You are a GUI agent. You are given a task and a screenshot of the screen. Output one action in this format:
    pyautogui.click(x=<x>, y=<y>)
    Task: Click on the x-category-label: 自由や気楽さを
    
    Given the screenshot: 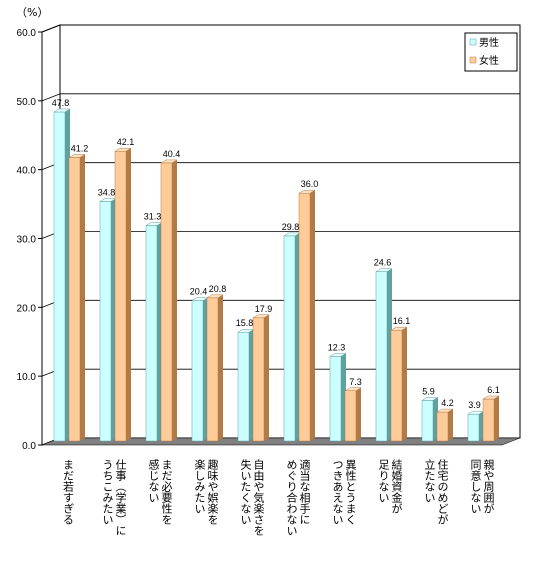 What is the action you would take?
    pyautogui.click(x=258, y=497)
    